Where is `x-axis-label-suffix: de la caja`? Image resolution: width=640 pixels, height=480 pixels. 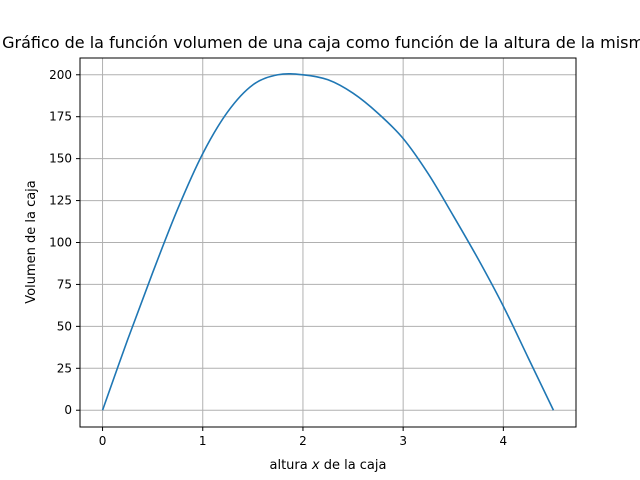 x-axis-label-suffix: de la caja is located at coordinates (353, 465).